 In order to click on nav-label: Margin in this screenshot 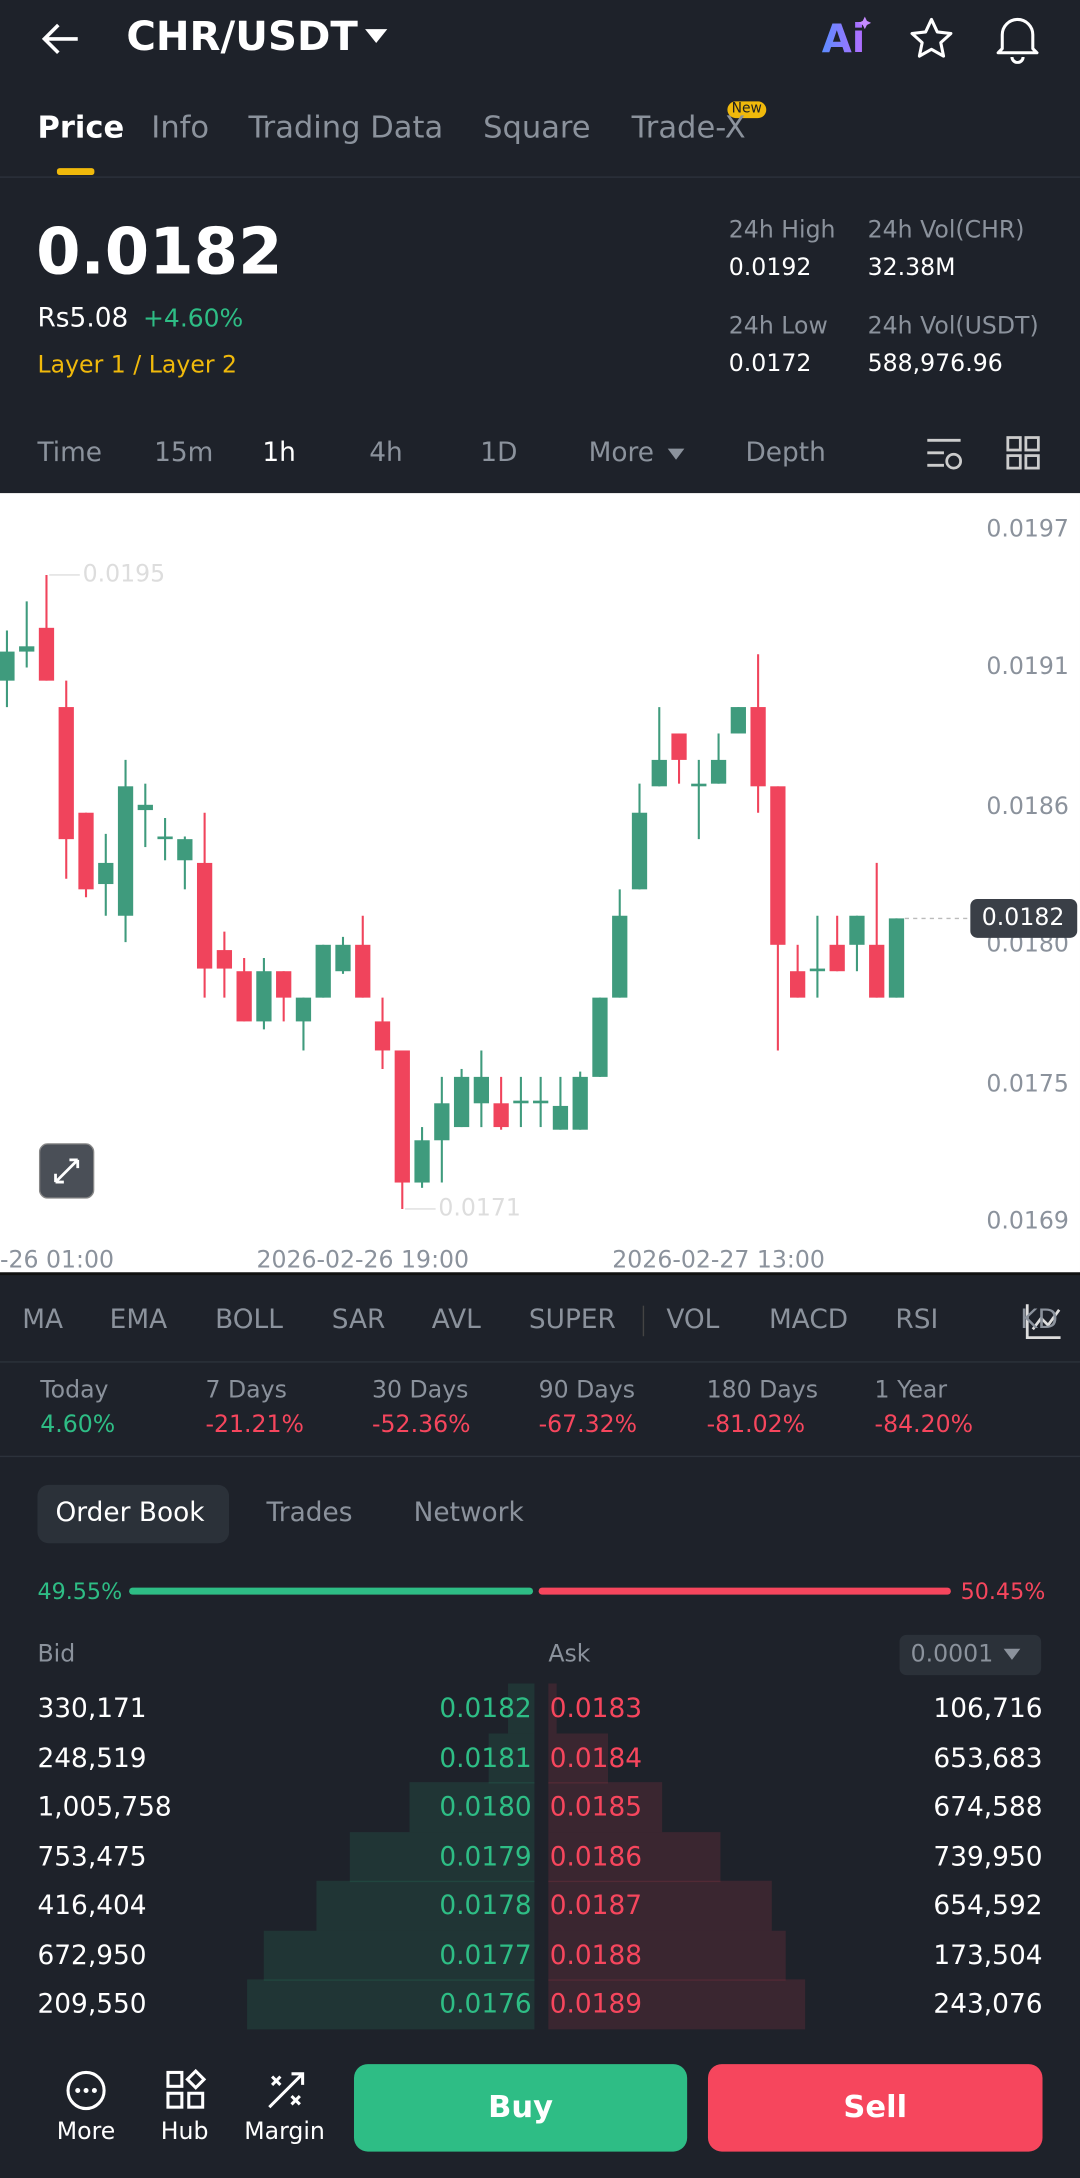, I will do `click(284, 2132)`.